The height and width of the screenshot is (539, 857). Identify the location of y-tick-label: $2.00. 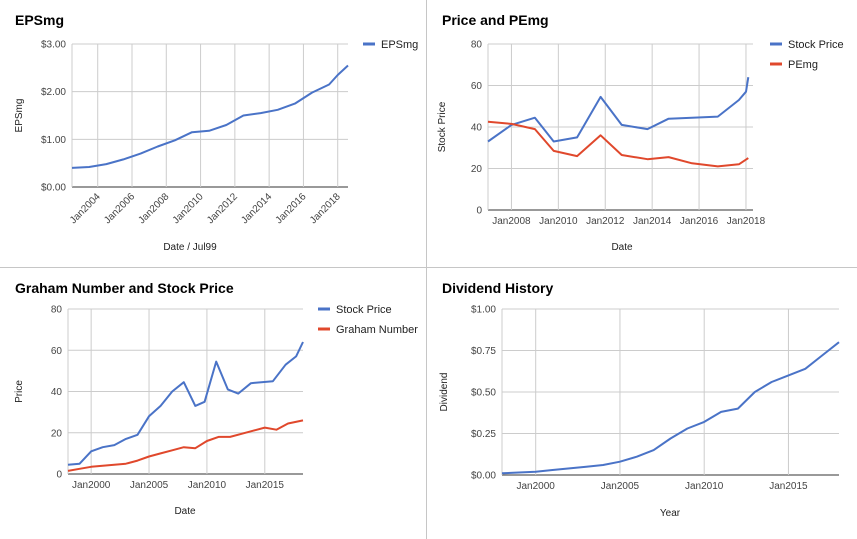
(53, 92).